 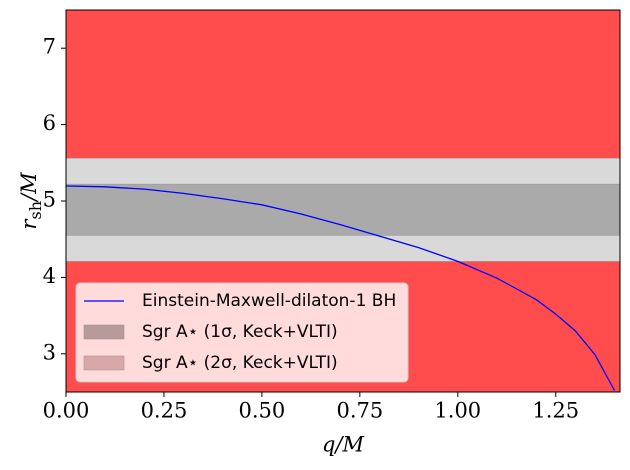 I want to click on y-tick-label: 3, so click(x=49, y=352).